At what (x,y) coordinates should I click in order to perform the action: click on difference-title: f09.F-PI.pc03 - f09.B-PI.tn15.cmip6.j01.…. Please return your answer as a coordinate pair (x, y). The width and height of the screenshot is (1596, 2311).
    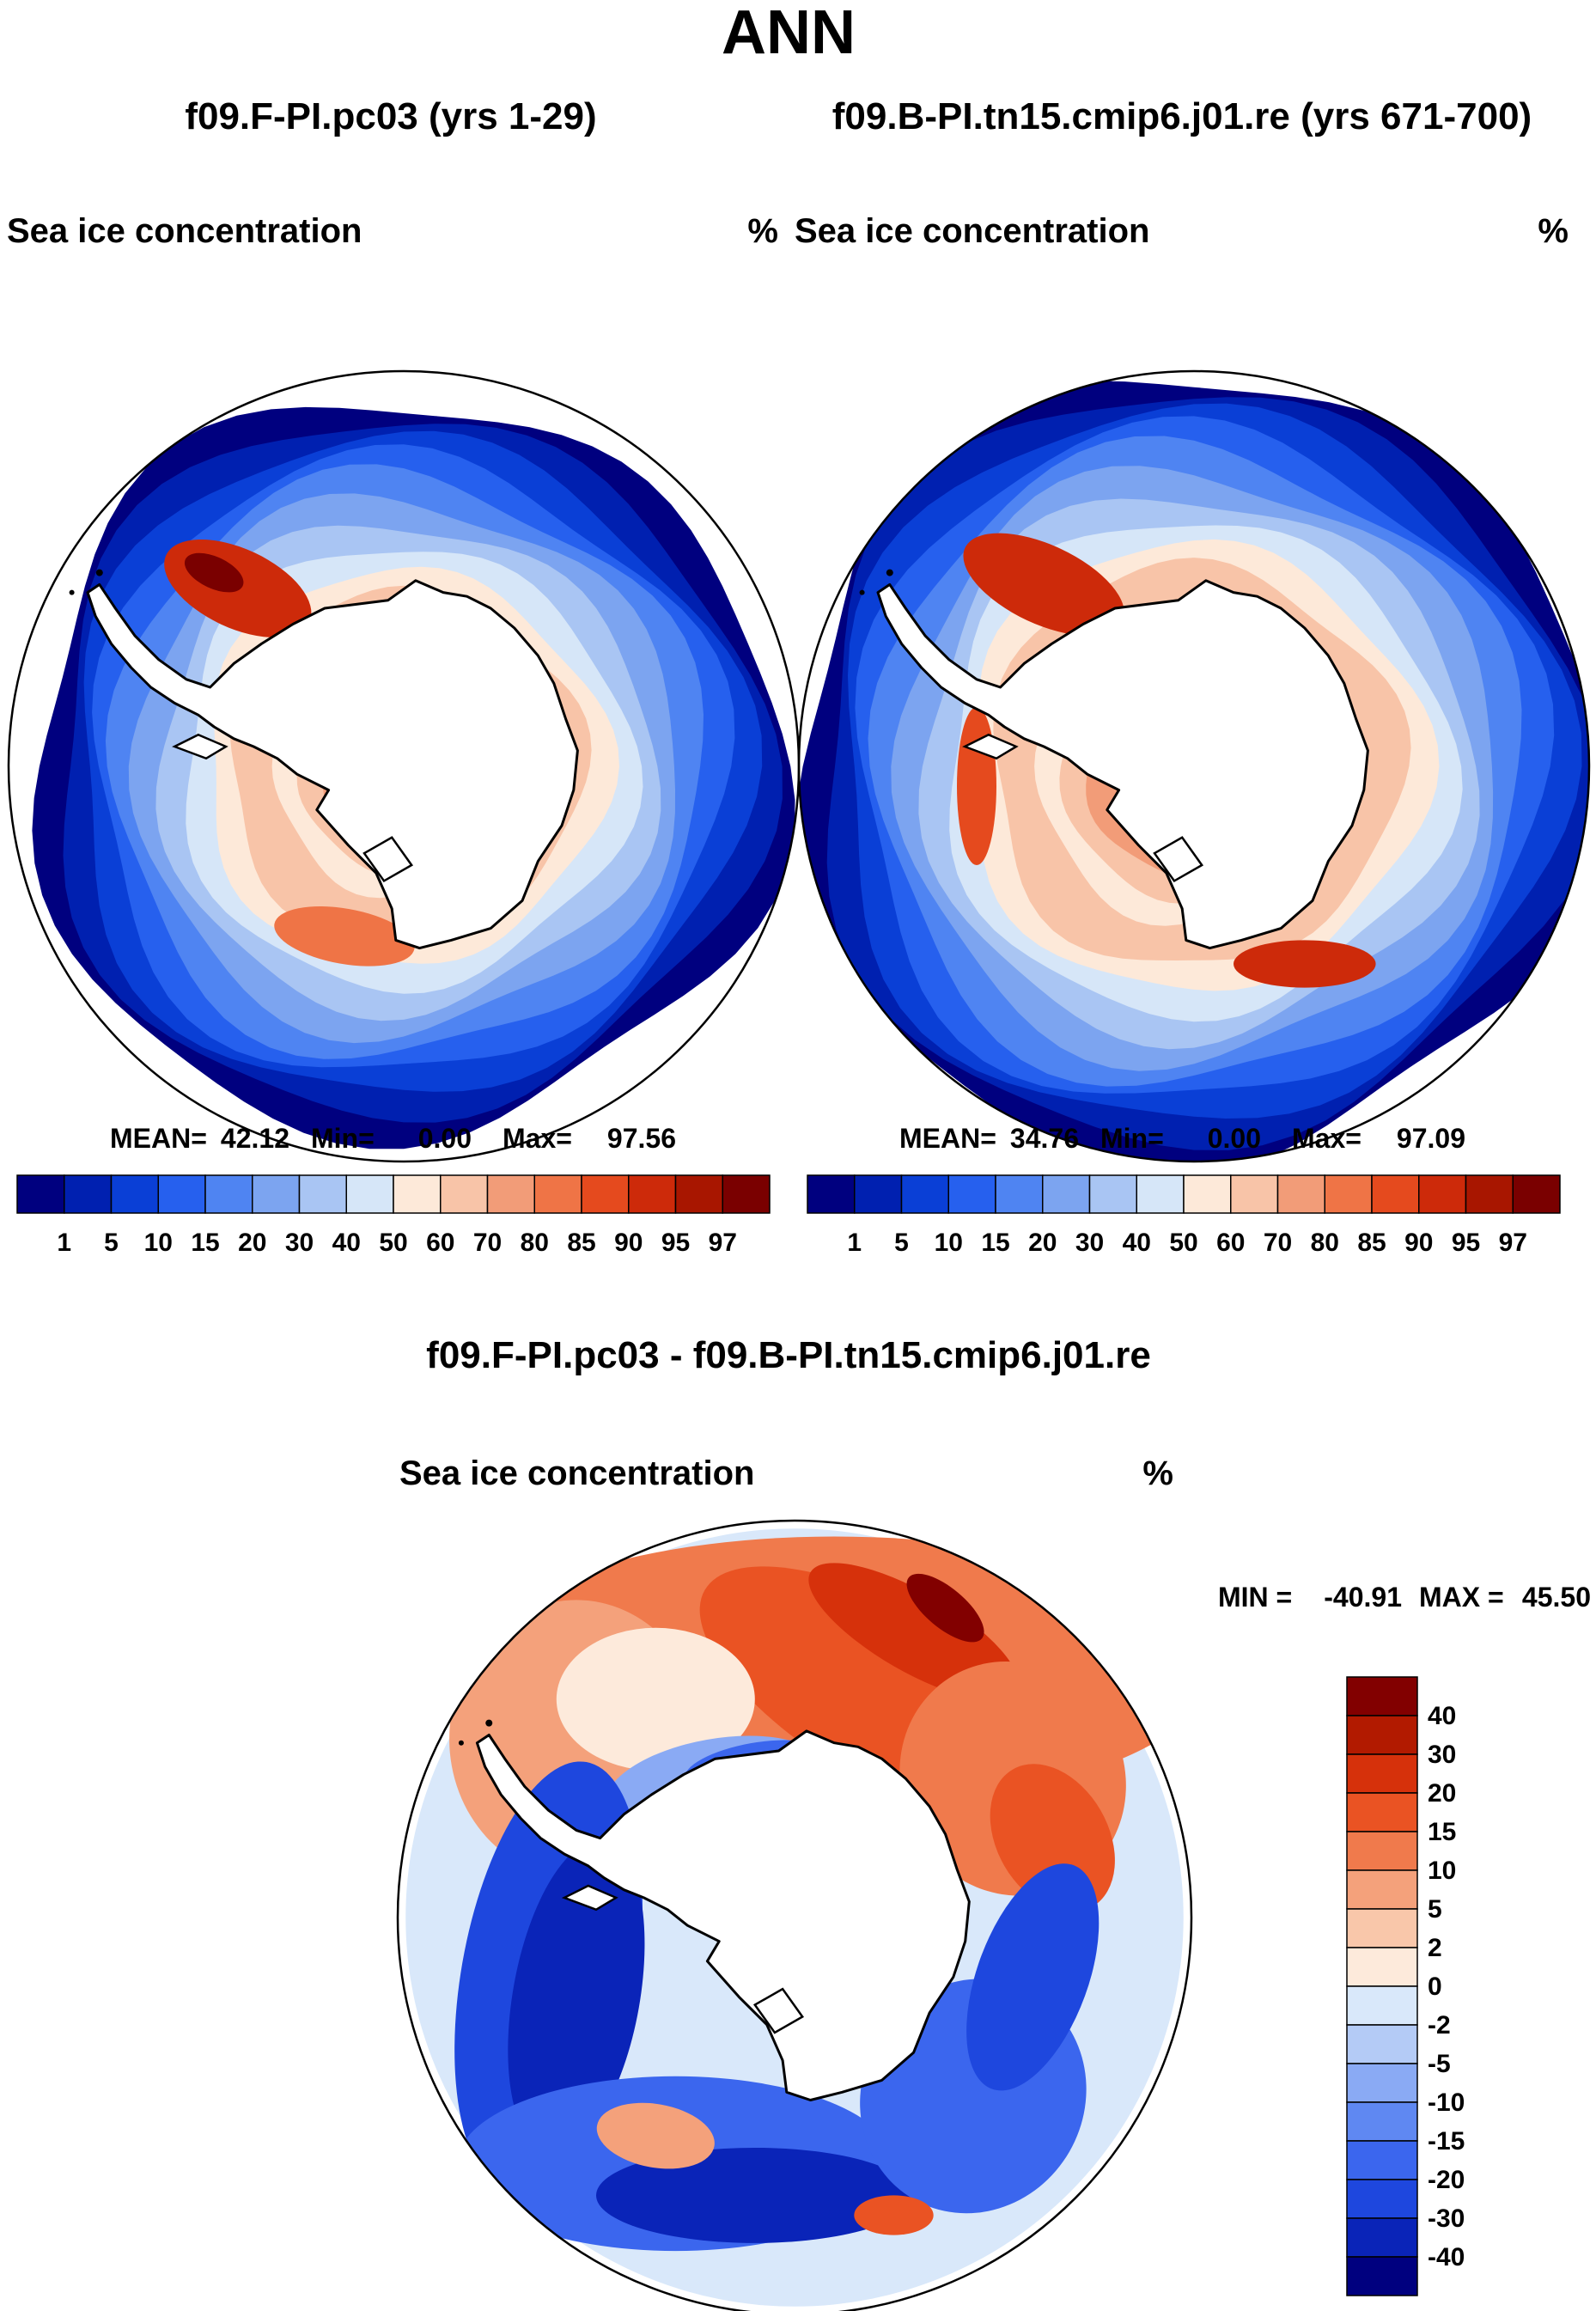
    Looking at the image, I should click on (788, 1355).